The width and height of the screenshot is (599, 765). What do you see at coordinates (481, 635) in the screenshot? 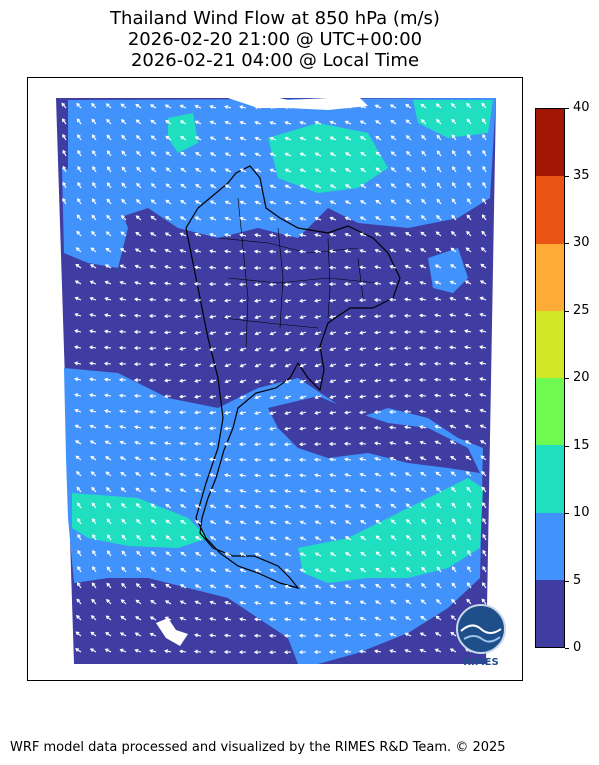
I see `rimes-logo: RIMES` at bounding box center [481, 635].